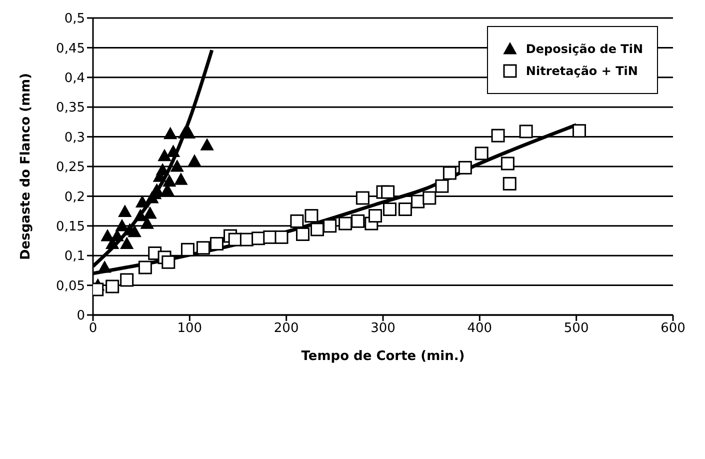 The width and height of the screenshot is (705, 459). What do you see at coordinates (479, 328) in the screenshot?
I see `x-tick-label: 400` at bounding box center [479, 328].